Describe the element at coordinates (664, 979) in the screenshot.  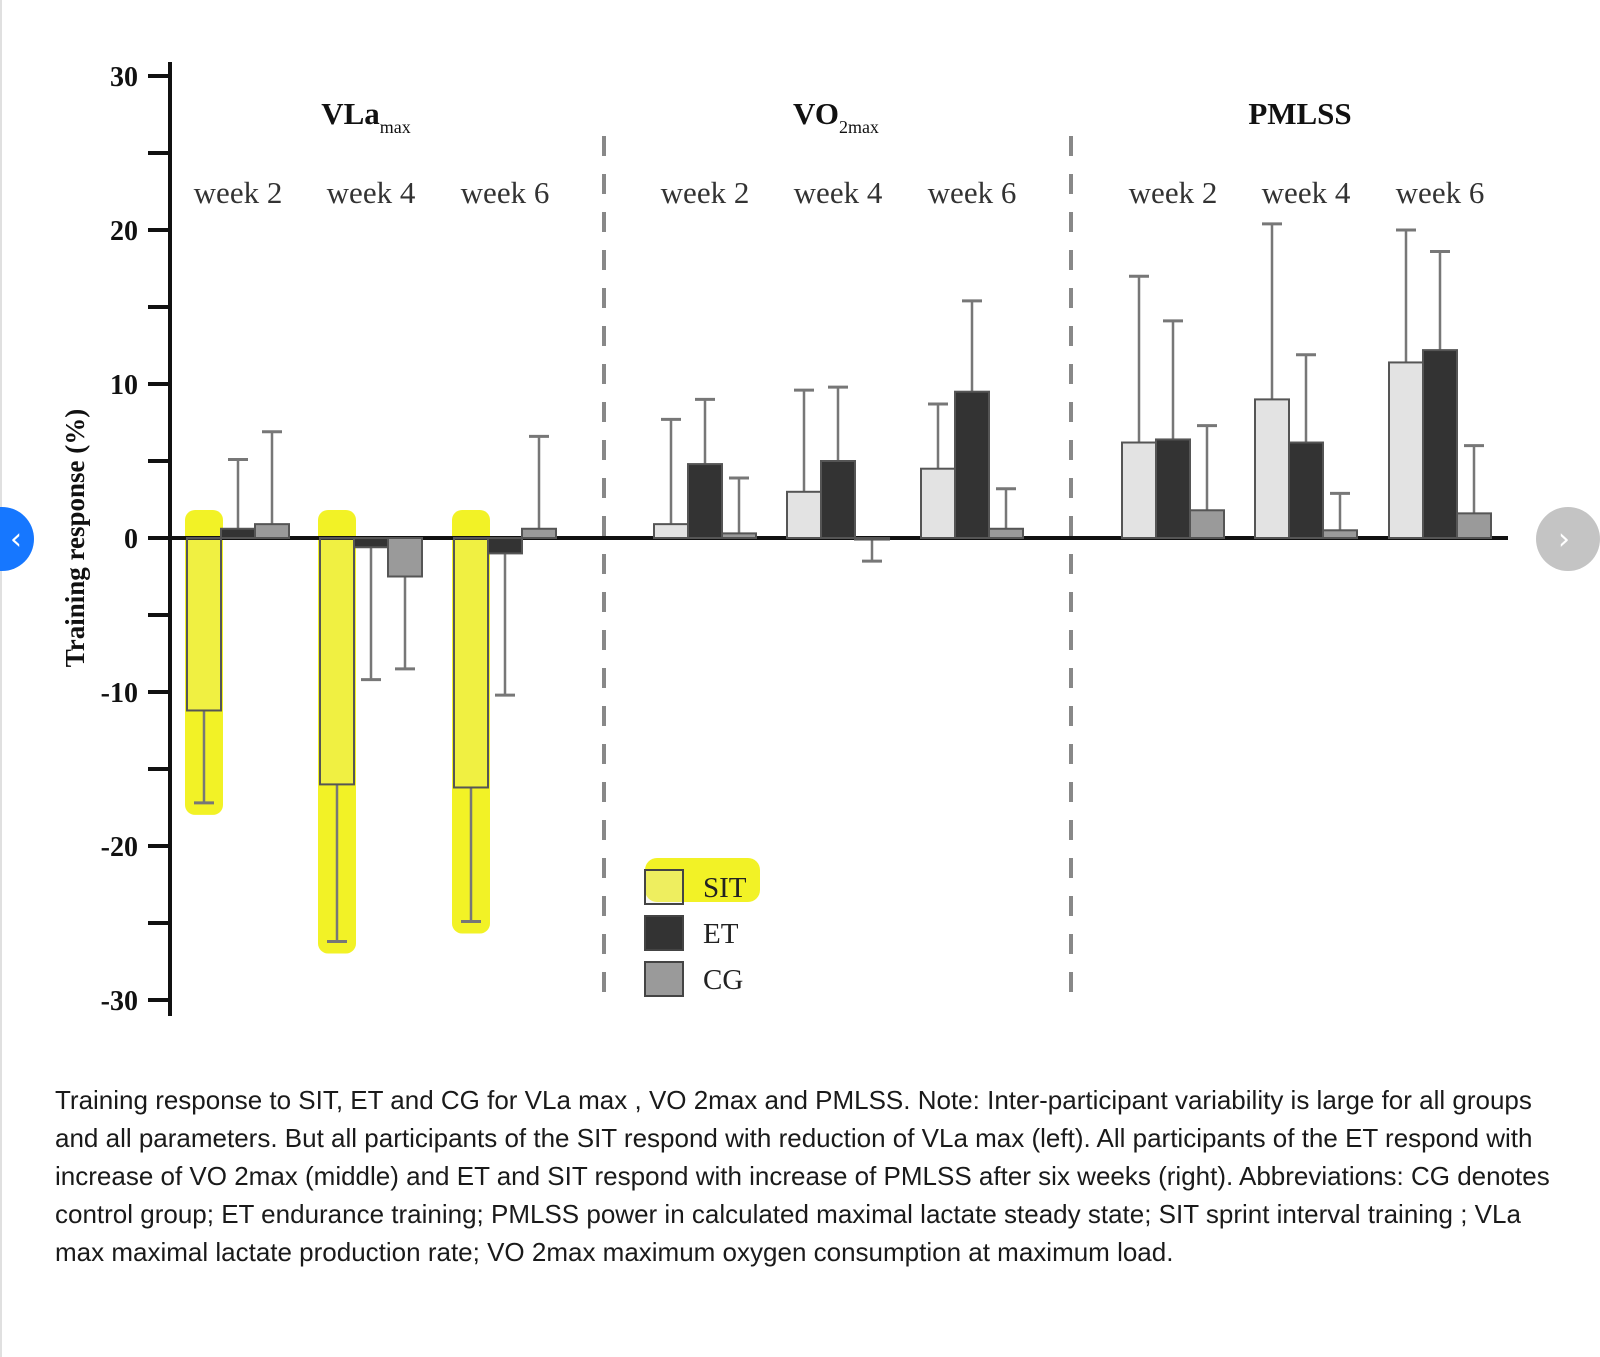
I see `legend-swatch-cg` at that location.